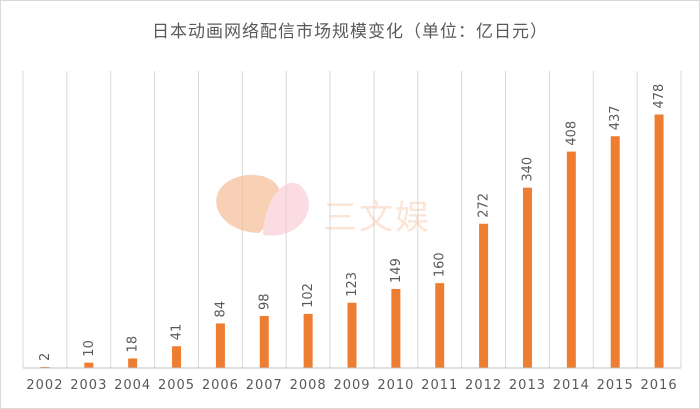  What do you see at coordinates (440, 264) in the screenshot?
I see `value-label-2011: 160` at bounding box center [440, 264].